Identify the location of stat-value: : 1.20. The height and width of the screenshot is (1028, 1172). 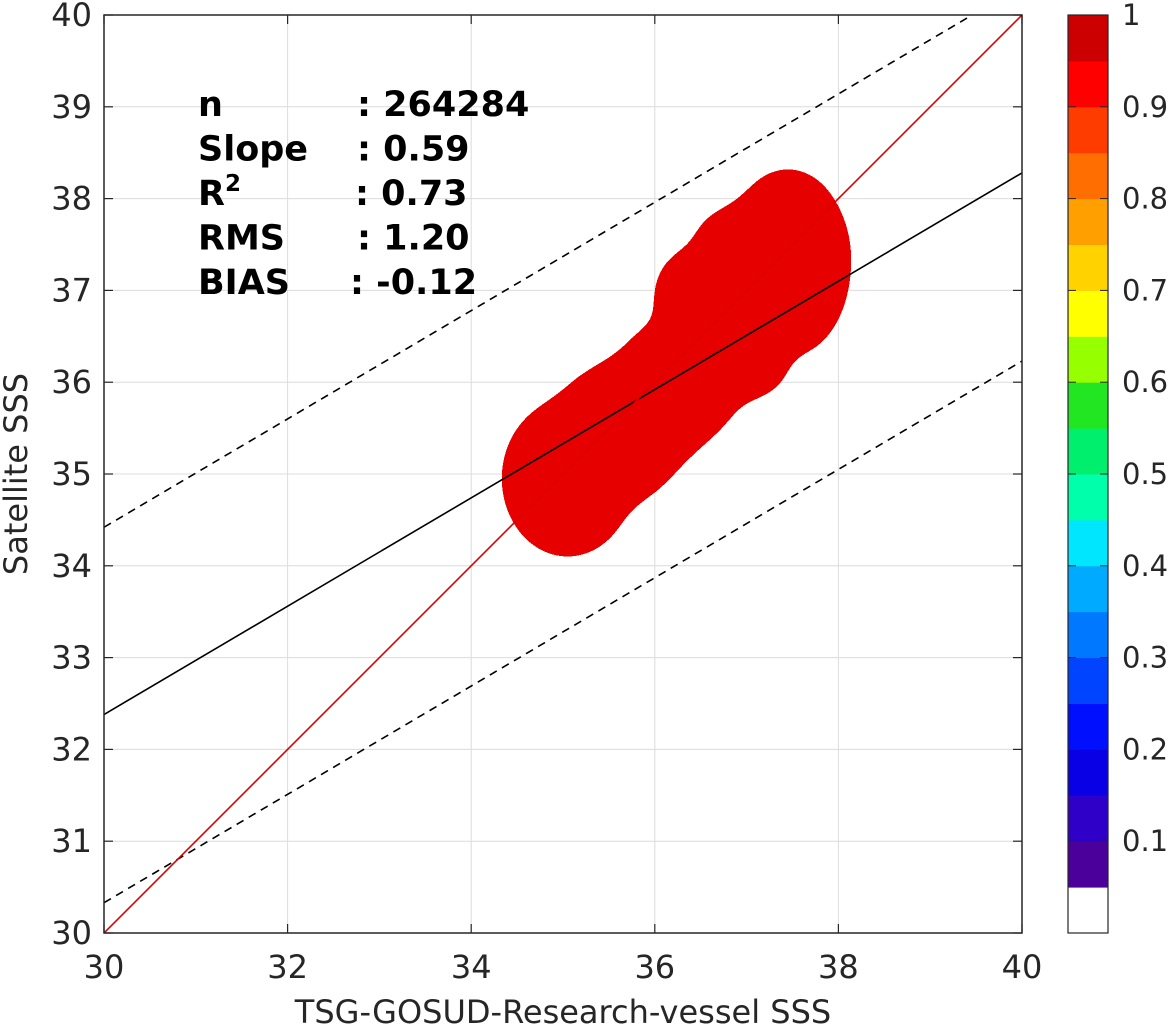
(413, 239).